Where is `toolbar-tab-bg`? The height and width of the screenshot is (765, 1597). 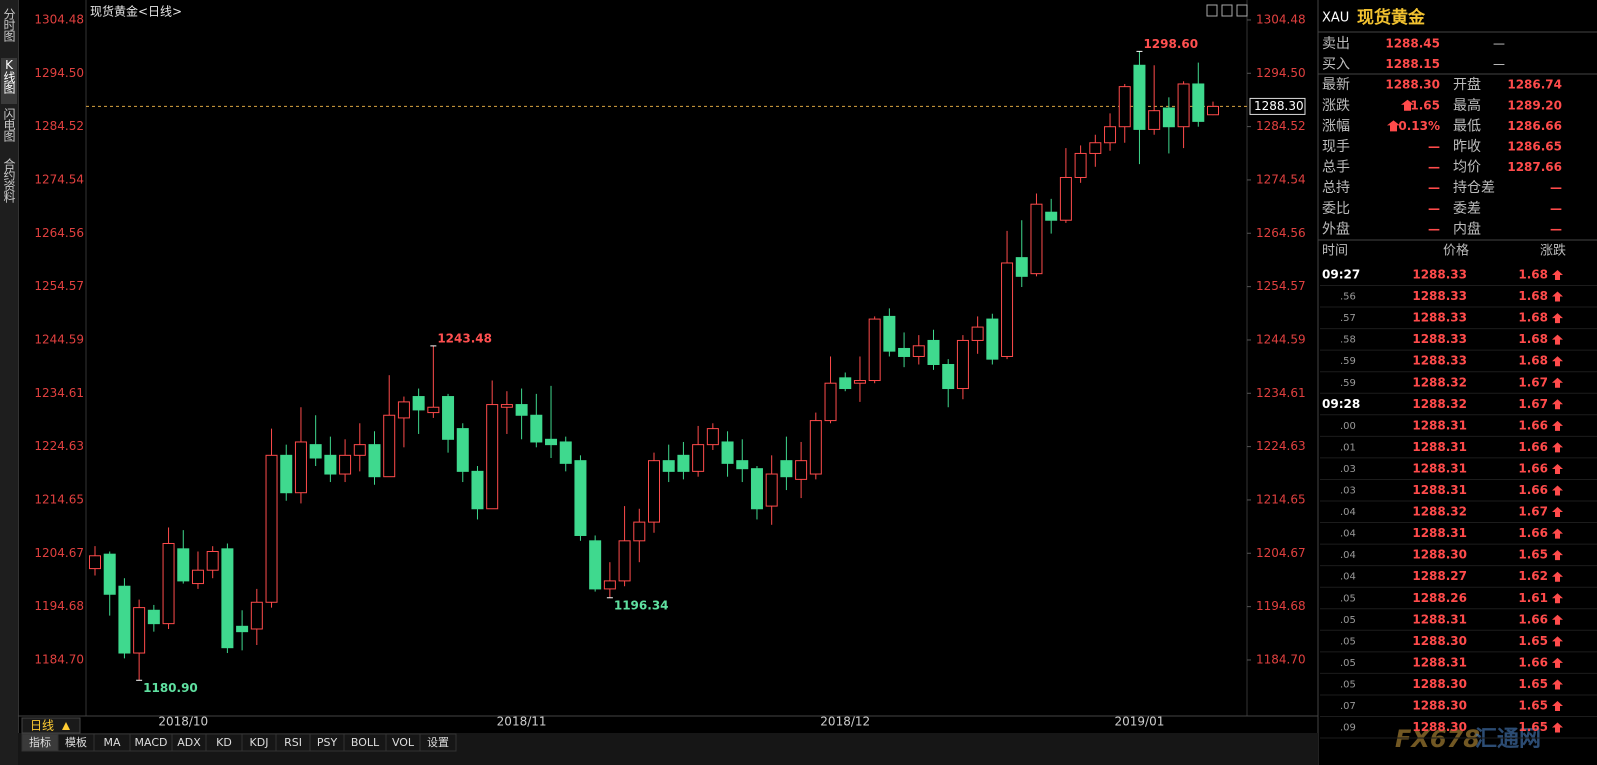 toolbar-tab-bg is located at coordinates (438, 742).